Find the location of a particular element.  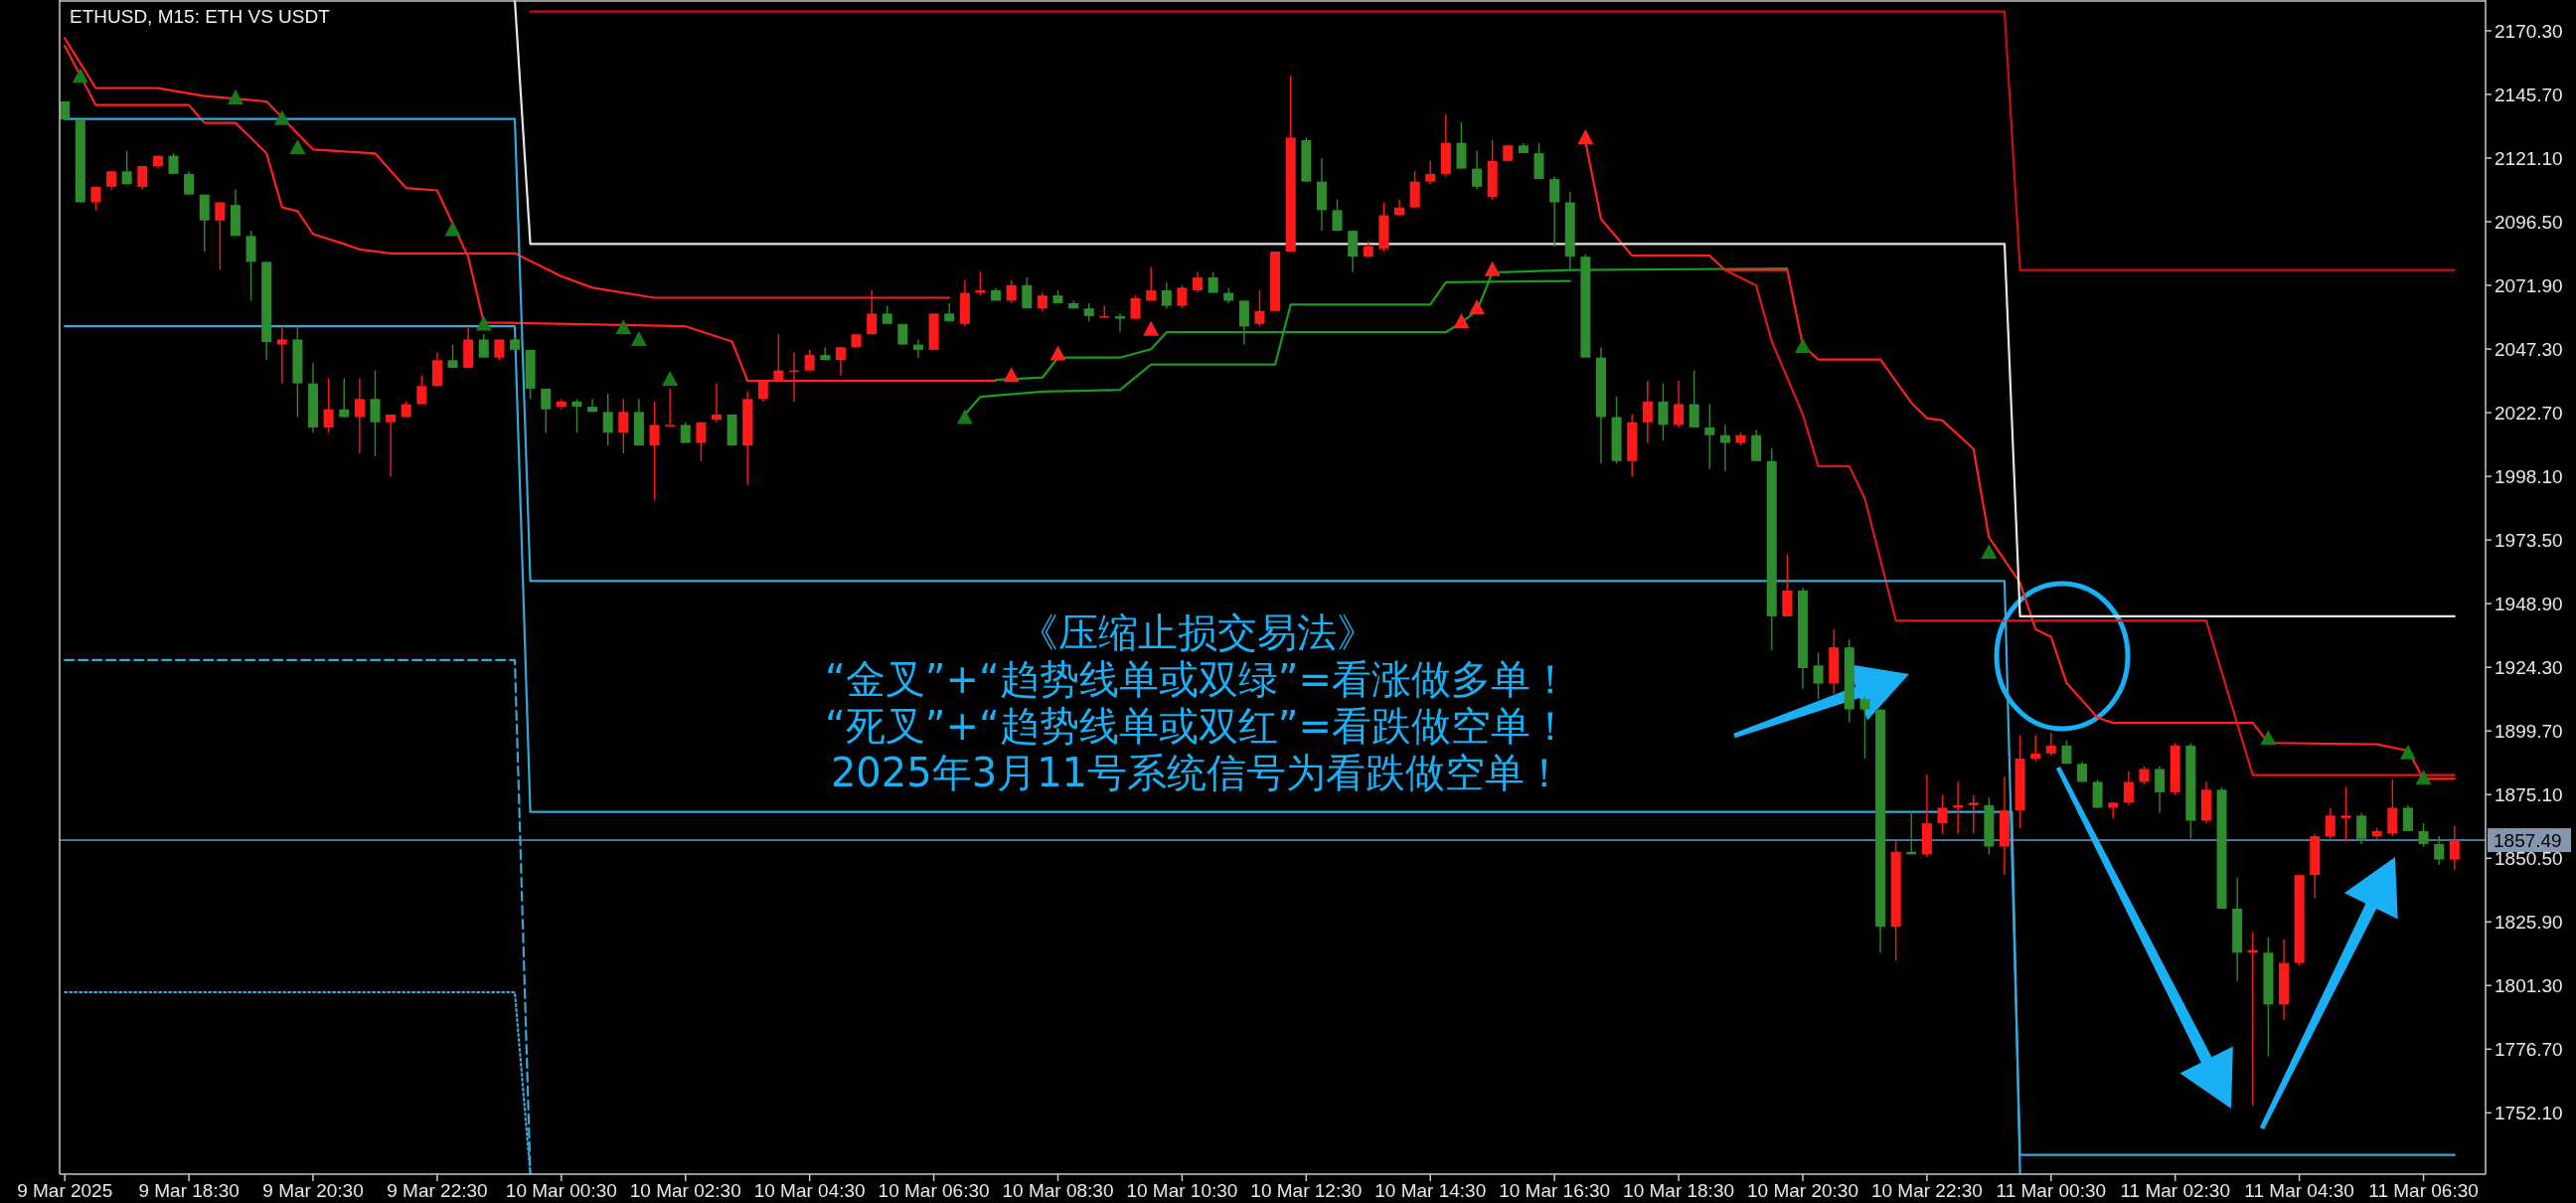

x-tick-label: 10 Mar 10:30 is located at coordinates (1182, 1190).